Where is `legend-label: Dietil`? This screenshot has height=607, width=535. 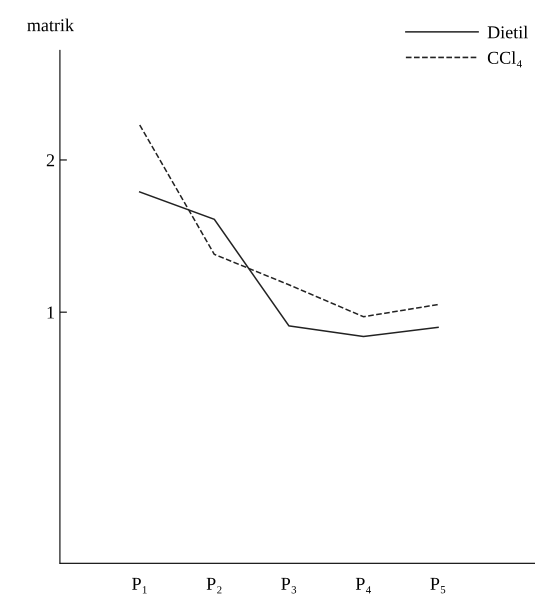
legend-label: Dietil is located at coordinates (508, 32).